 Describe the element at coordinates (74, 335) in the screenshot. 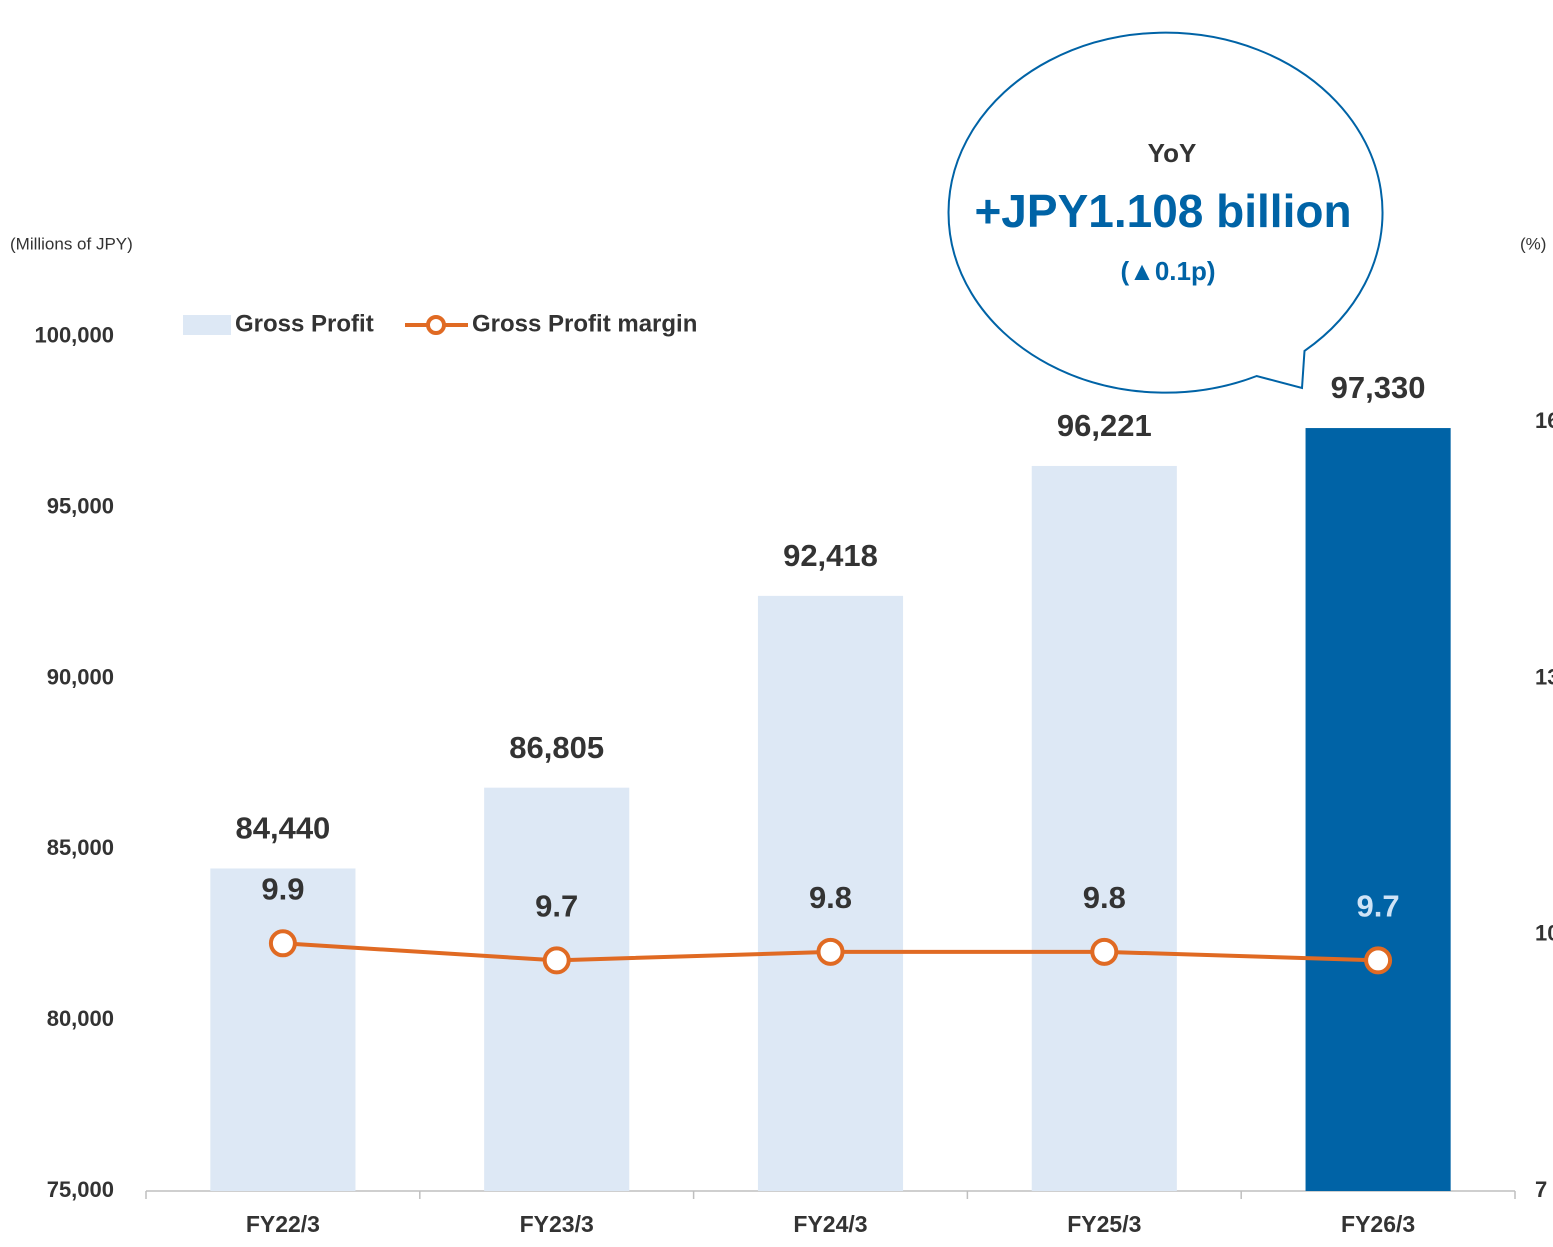

I see `y-tick-label: 100,000` at that location.